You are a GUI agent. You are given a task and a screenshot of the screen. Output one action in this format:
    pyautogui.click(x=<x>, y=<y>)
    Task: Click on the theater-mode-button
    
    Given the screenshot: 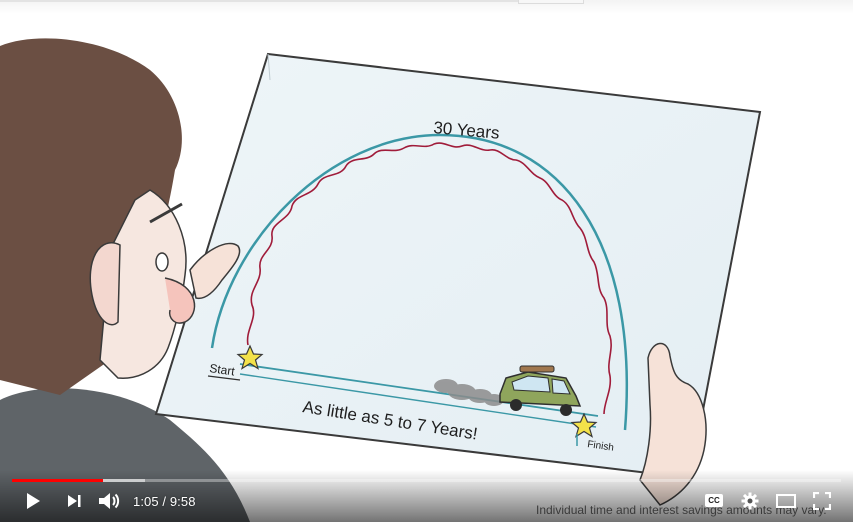 What is the action you would take?
    pyautogui.click(x=786, y=501)
    